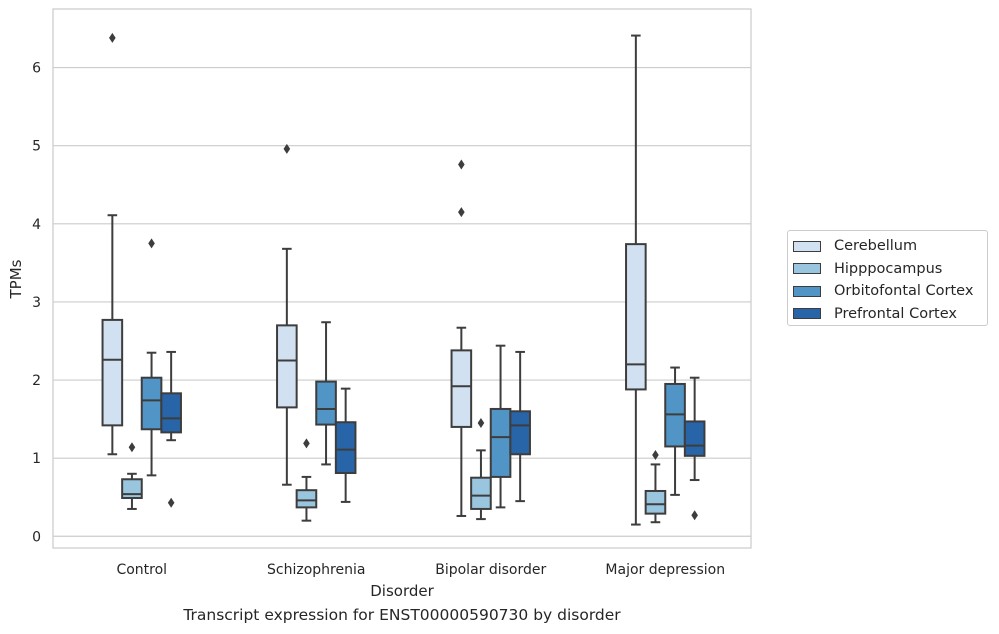 The width and height of the screenshot is (999, 634). Describe the element at coordinates (36, 459) in the screenshot. I see `y-tick-label: 1` at that location.